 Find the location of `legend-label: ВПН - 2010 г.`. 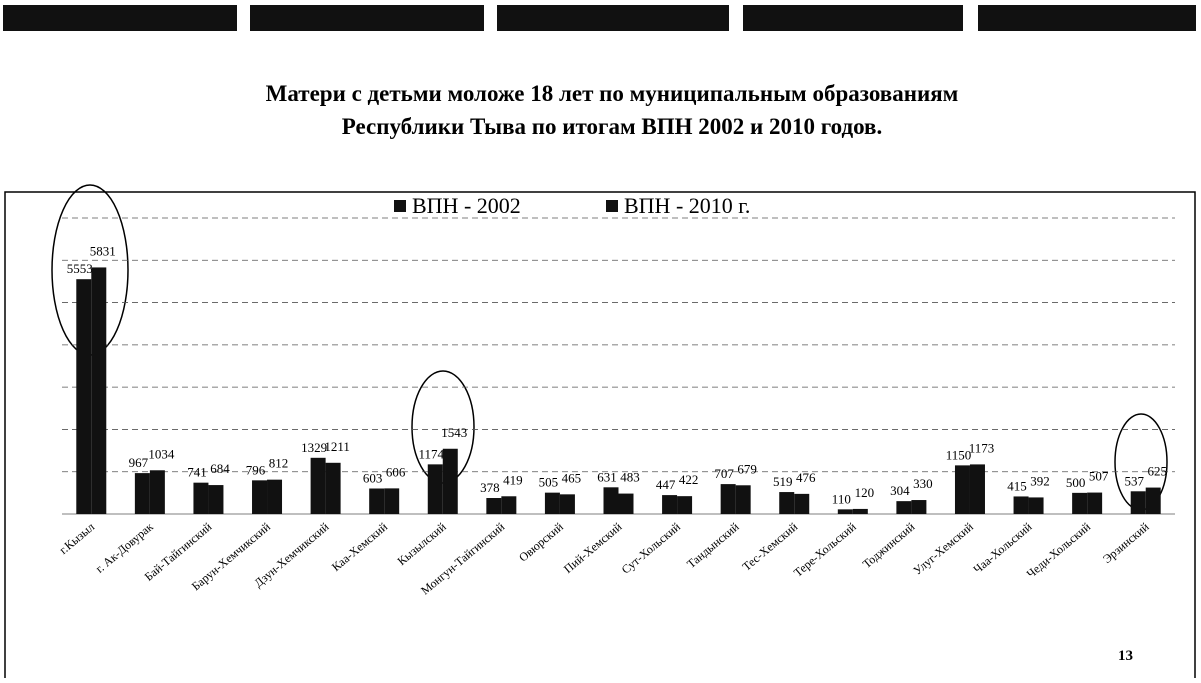

legend-label: ВПН - 2010 г. is located at coordinates (687, 205).